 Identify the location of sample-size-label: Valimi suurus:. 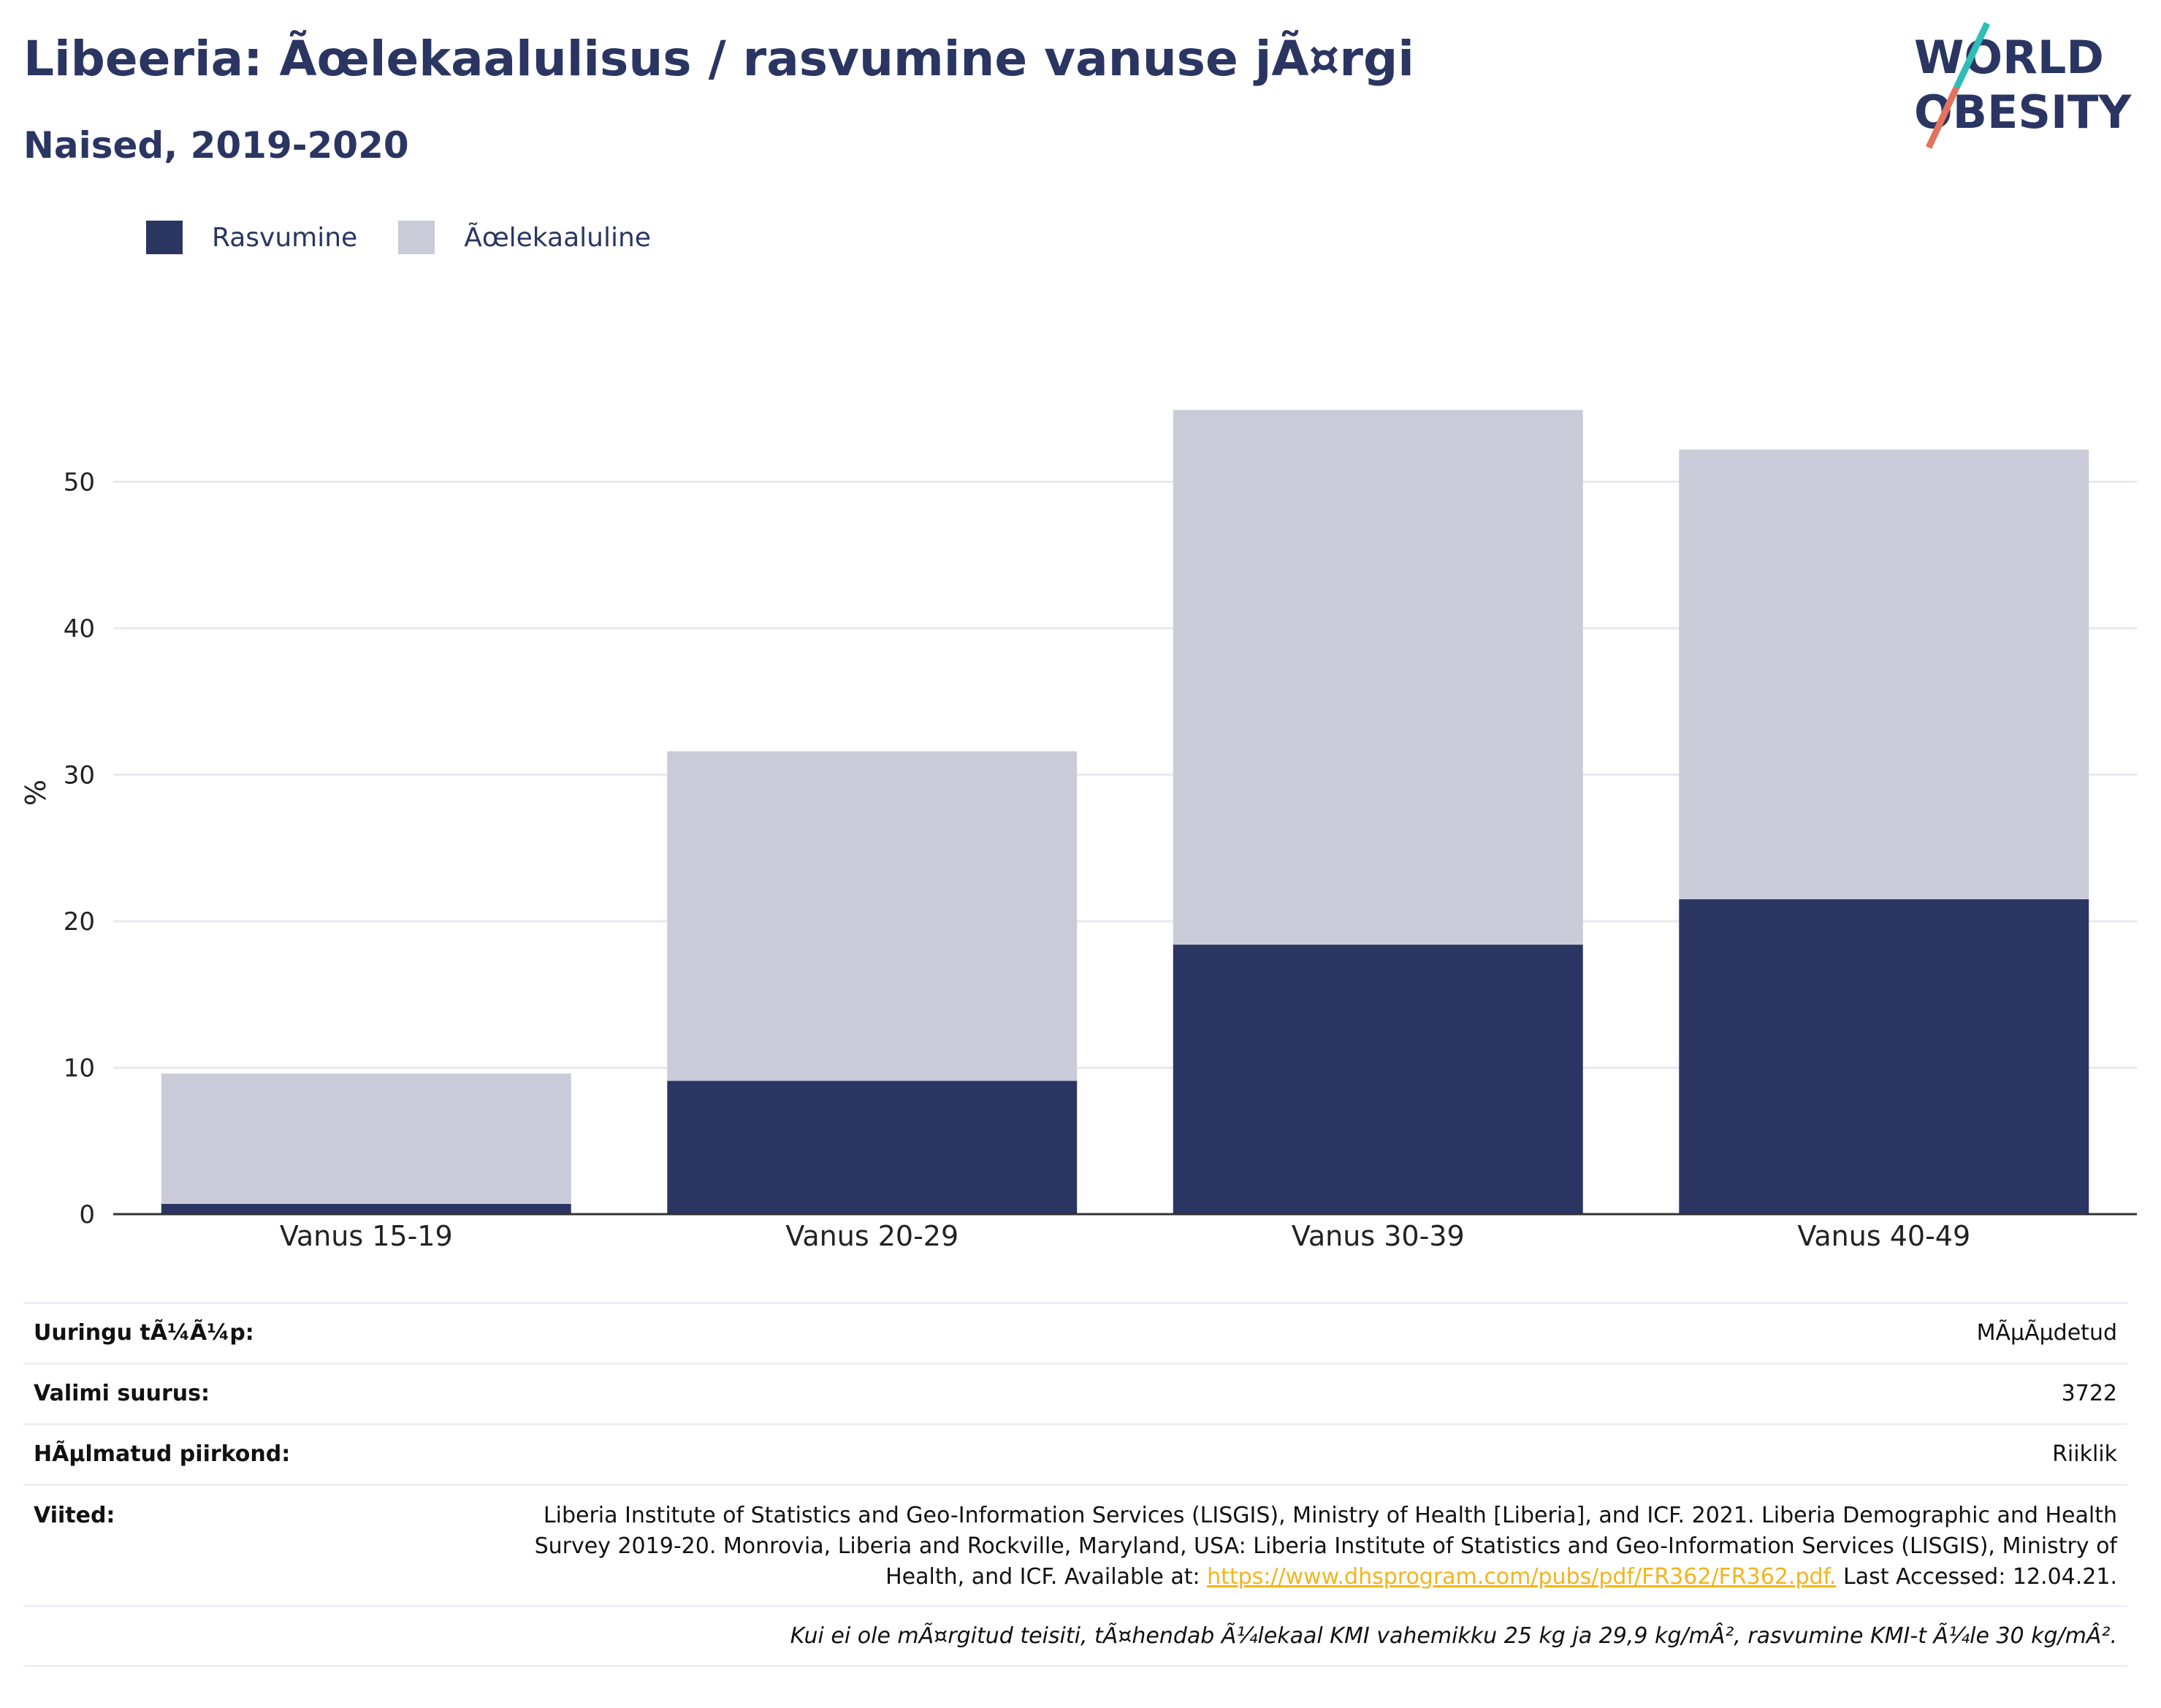
(122, 1393).